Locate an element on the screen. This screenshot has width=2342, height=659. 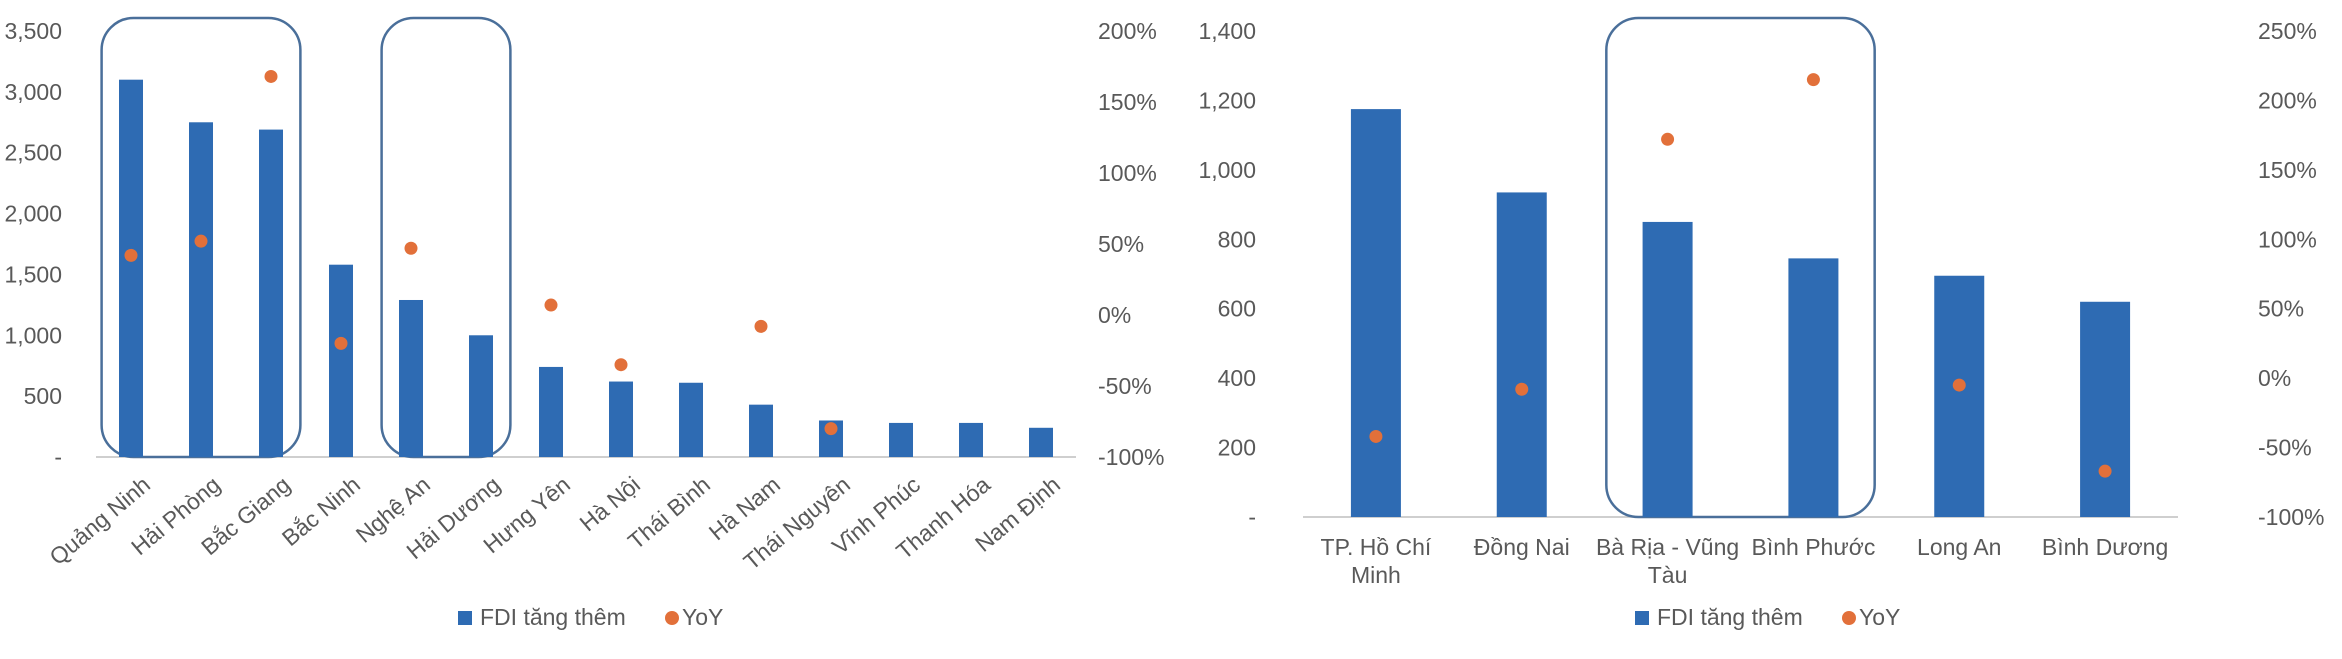
y-left-tick-label: 1,200 is located at coordinates (1227, 100).